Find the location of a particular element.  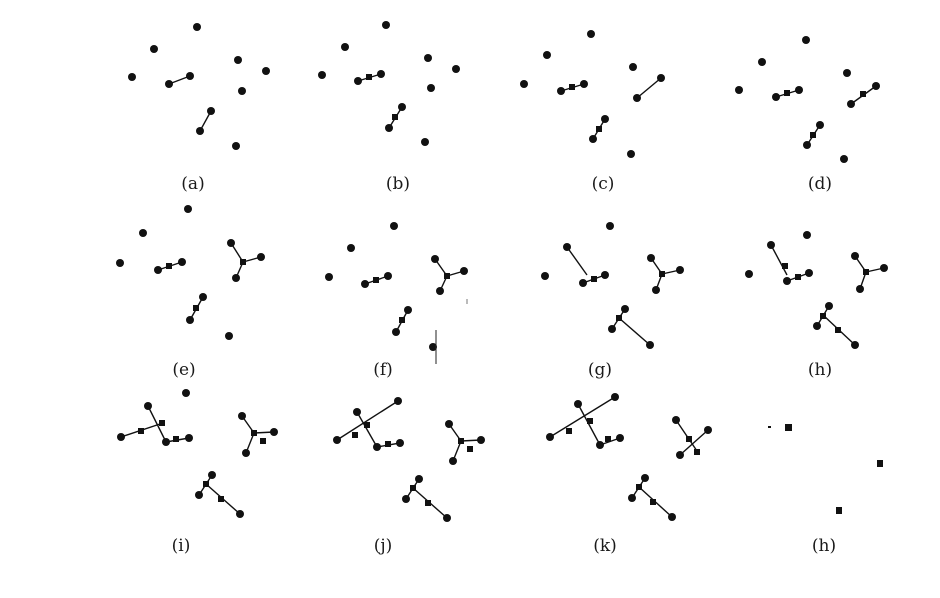

panel-d: (d) is located at coordinates (807, 115).